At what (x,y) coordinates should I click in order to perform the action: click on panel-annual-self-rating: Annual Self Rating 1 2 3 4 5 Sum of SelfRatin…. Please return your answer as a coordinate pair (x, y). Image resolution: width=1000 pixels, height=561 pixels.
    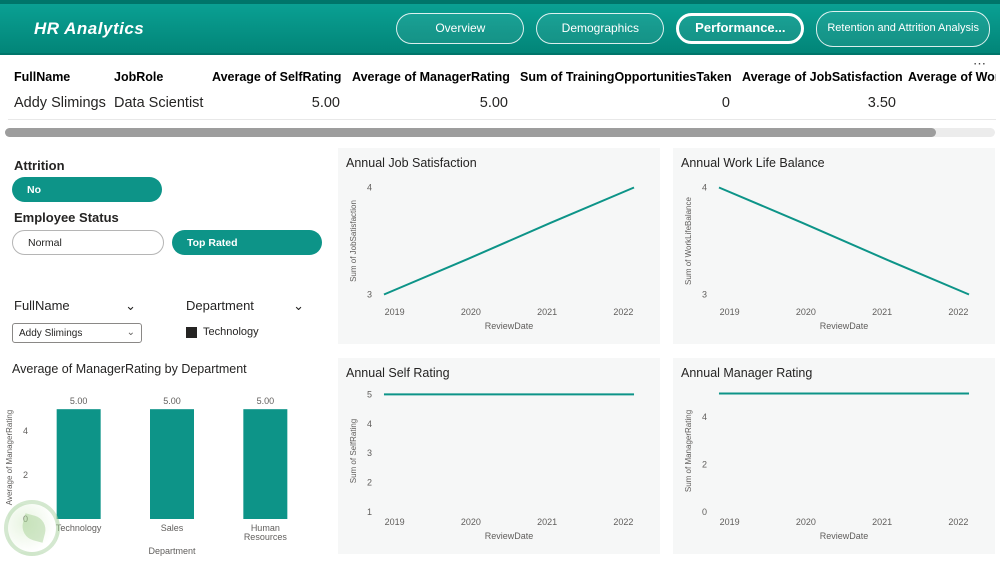
    Looking at the image, I should click on (499, 456).